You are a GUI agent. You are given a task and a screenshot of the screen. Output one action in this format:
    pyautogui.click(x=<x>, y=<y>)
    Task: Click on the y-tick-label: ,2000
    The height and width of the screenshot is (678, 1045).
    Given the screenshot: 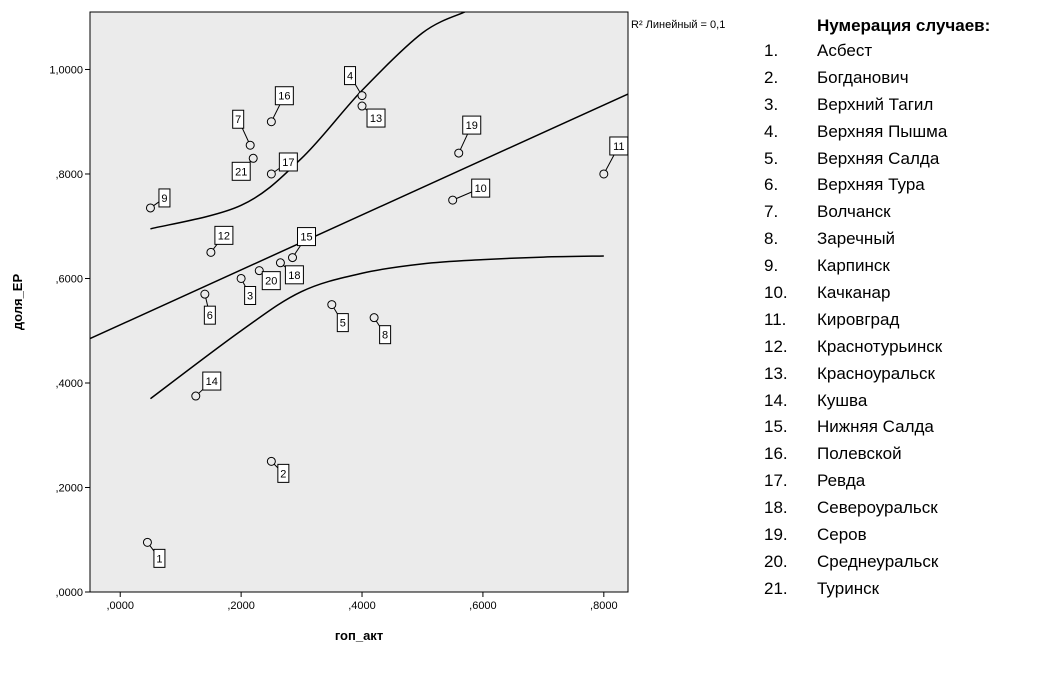 What is the action you would take?
    pyautogui.click(x=69, y=488)
    